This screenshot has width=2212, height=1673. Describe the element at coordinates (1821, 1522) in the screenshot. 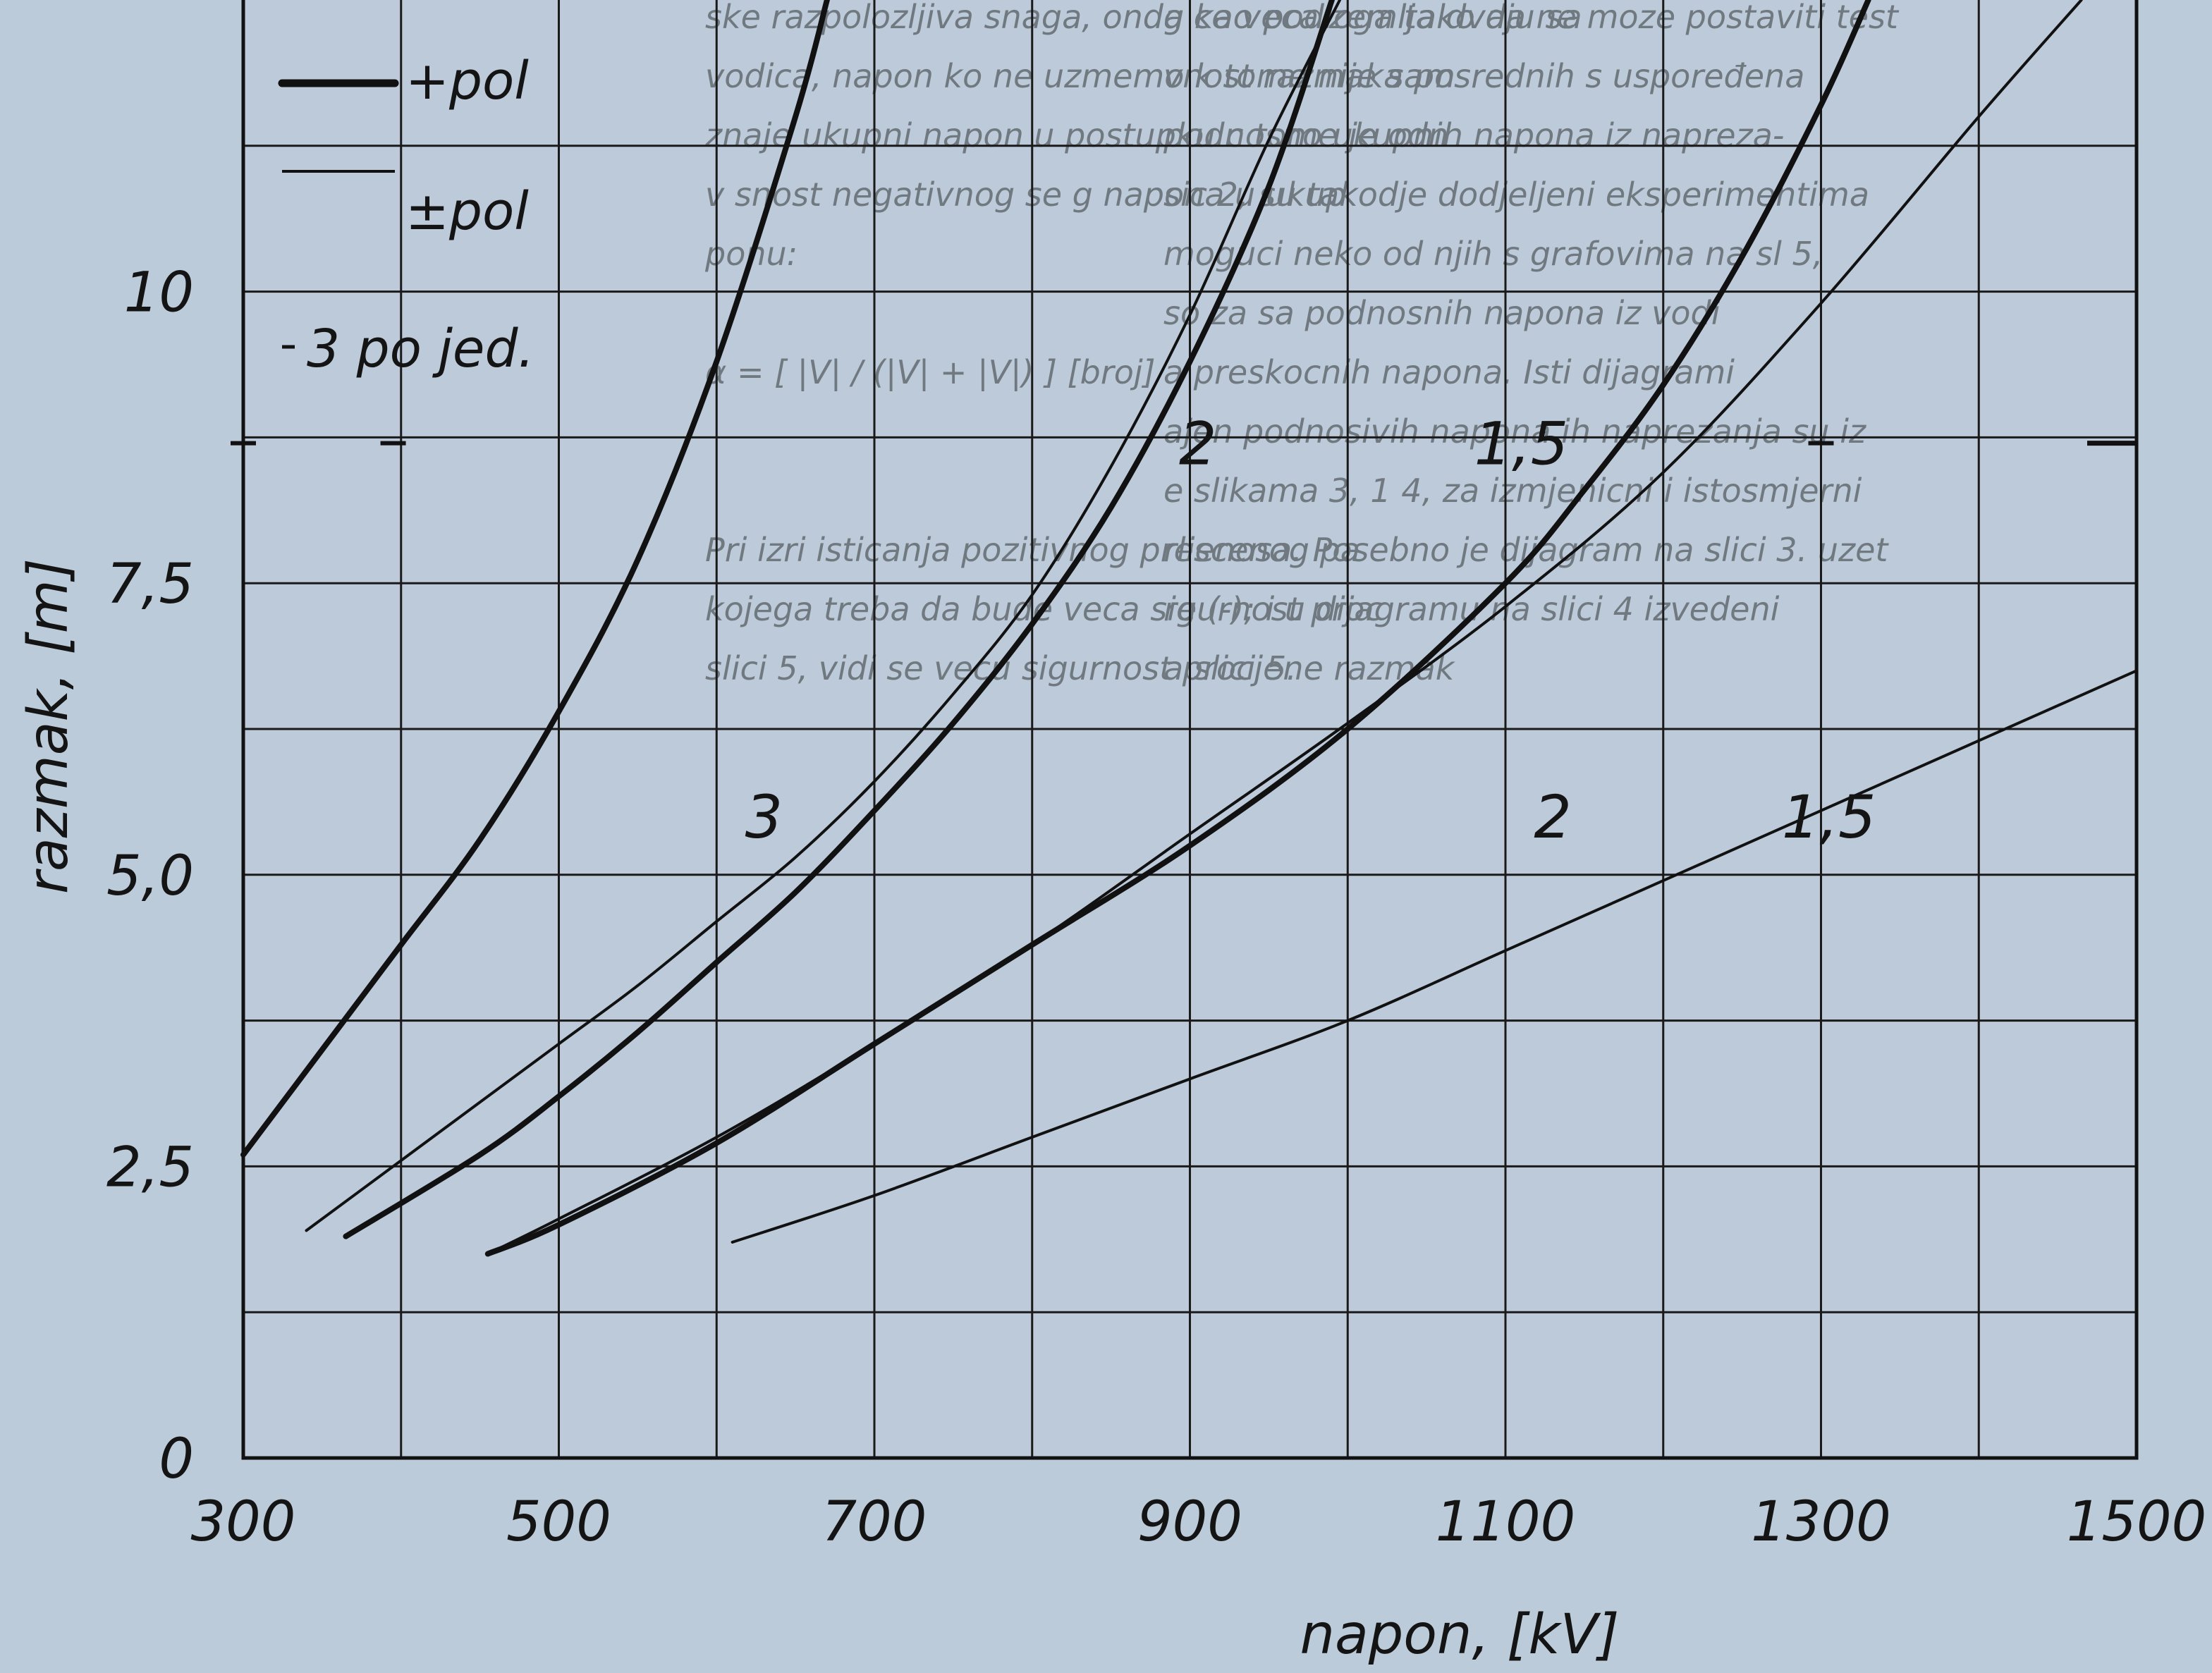

I see `x-tick-label: 1300` at that location.